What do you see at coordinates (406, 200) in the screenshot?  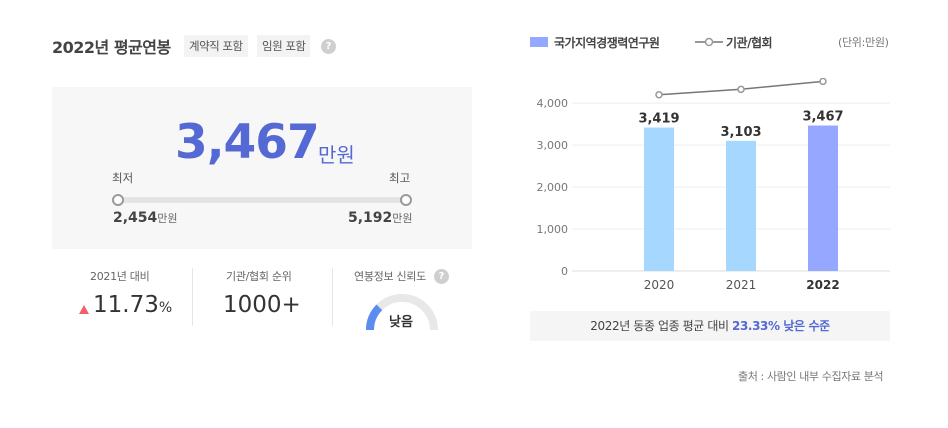 I see `range-max-dot` at bounding box center [406, 200].